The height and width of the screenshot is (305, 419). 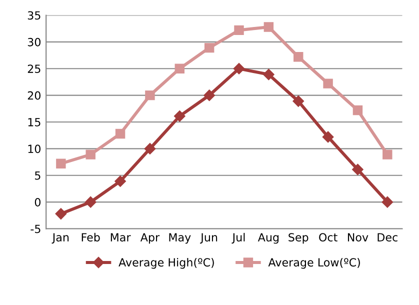 I want to click on y-tick-label: 0, so click(x=37, y=202).